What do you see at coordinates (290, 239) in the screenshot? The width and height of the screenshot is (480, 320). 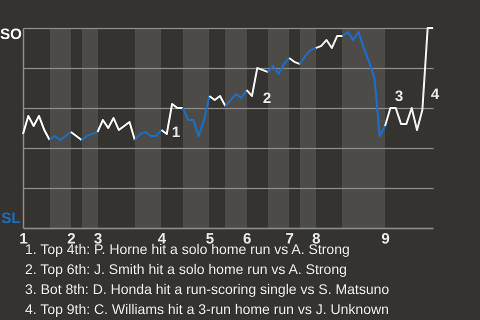 I see `x-tick-label: 7` at bounding box center [290, 239].